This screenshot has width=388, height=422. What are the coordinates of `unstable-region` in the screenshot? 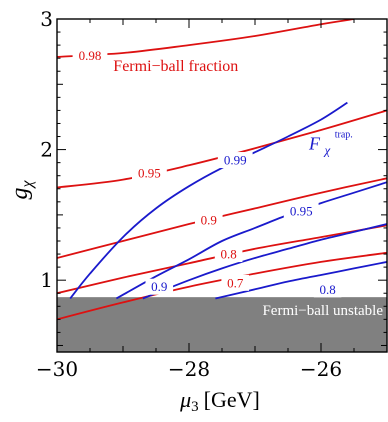 It's located at (222, 324).